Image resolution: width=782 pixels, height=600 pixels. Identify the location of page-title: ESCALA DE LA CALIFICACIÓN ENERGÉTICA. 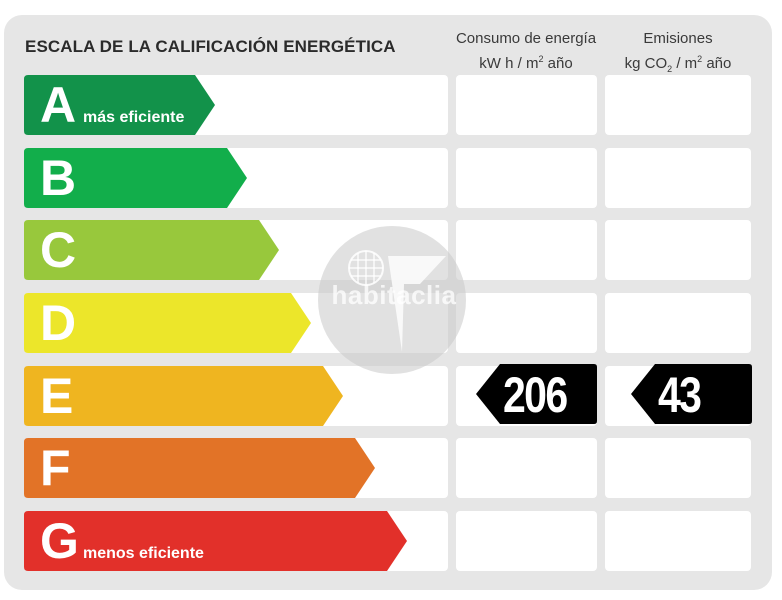
(210, 46).